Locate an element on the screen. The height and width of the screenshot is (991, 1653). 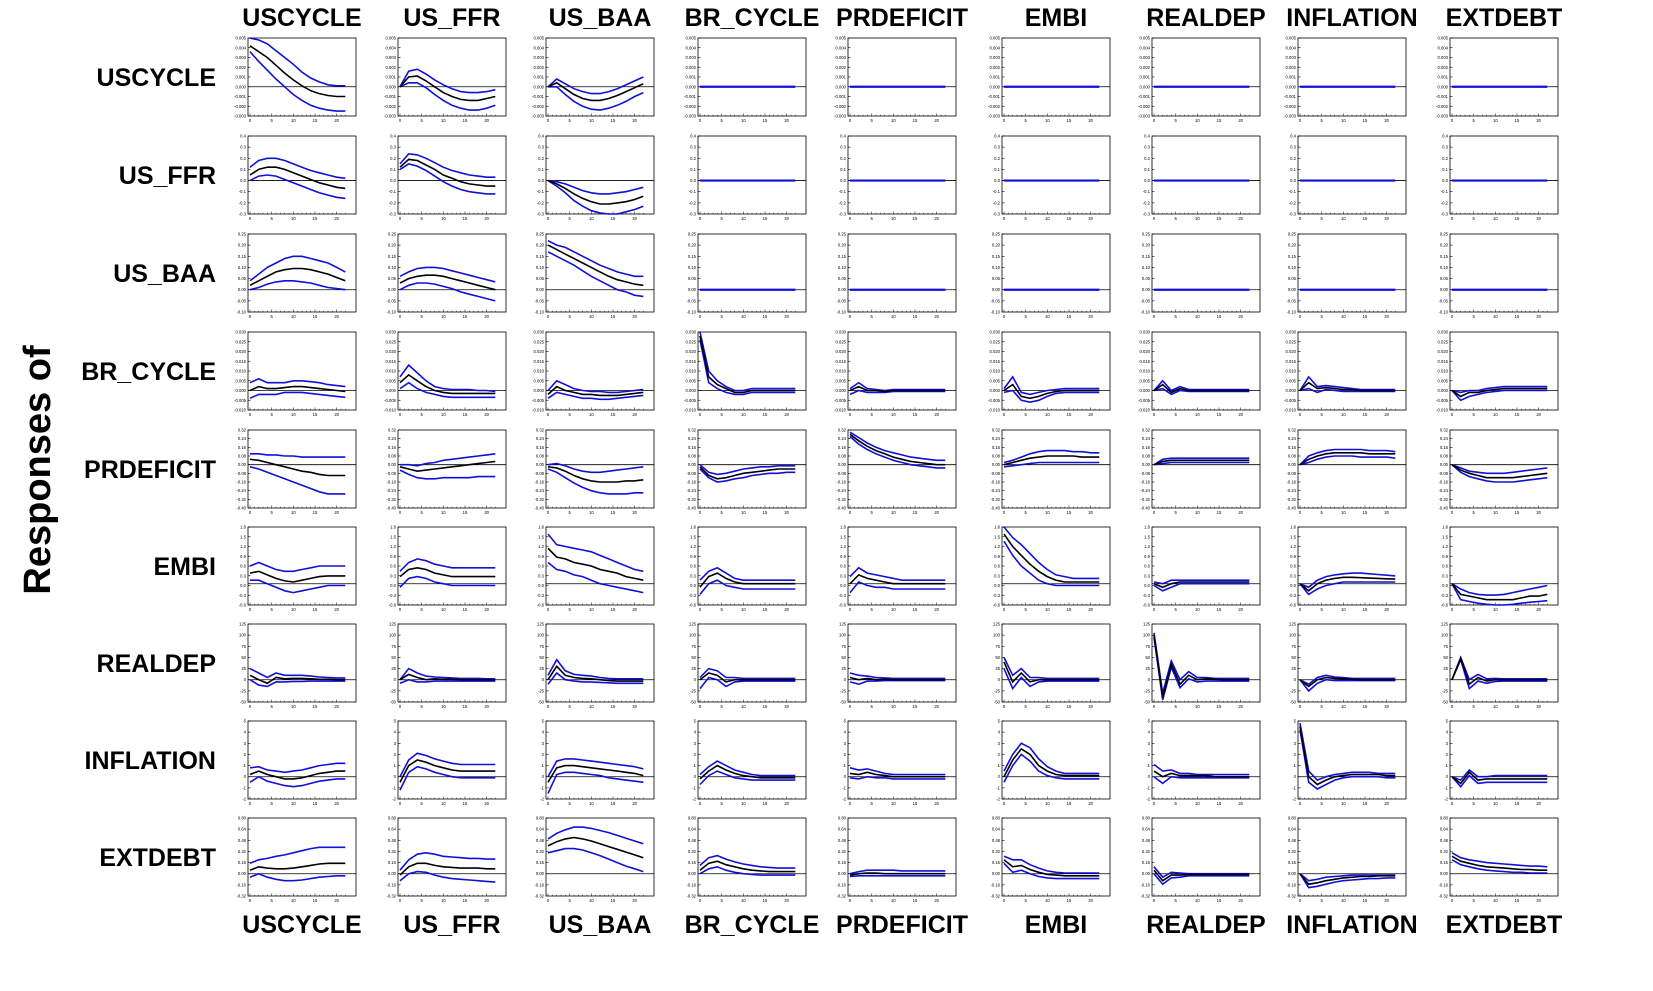
y-tick-label: -0.08 is located at coordinates (691, 473).